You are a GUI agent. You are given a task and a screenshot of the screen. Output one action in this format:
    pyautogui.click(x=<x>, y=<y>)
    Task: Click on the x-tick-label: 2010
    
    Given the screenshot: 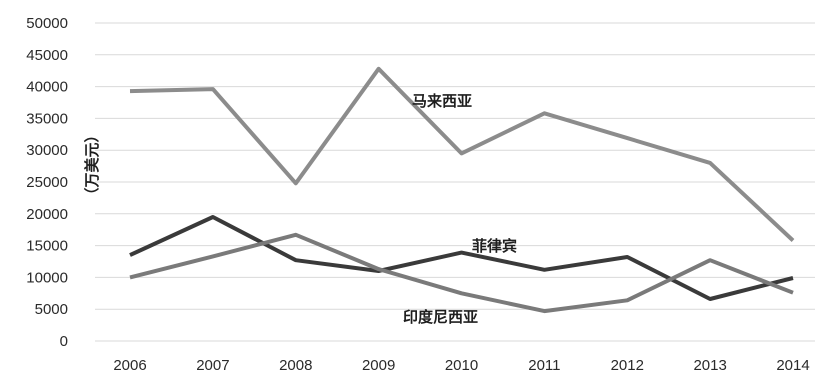 What is the action you would take?
    pyautogui.click(x=461, y=365)
    